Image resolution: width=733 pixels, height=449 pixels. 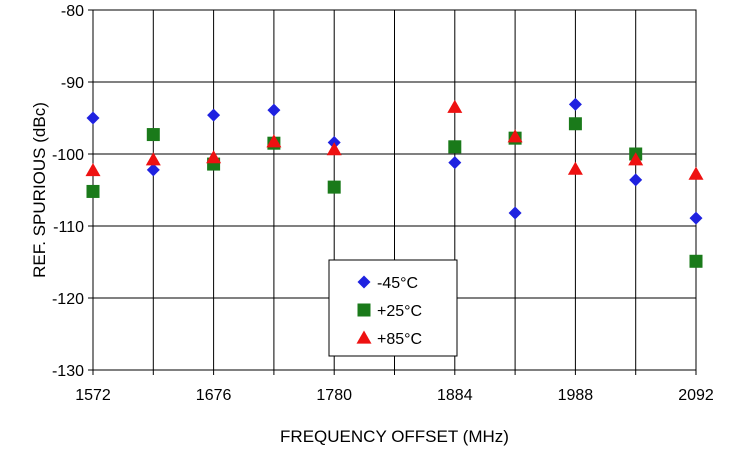 I want to click on legend-label: +25°C, so click(x=399, y=311).